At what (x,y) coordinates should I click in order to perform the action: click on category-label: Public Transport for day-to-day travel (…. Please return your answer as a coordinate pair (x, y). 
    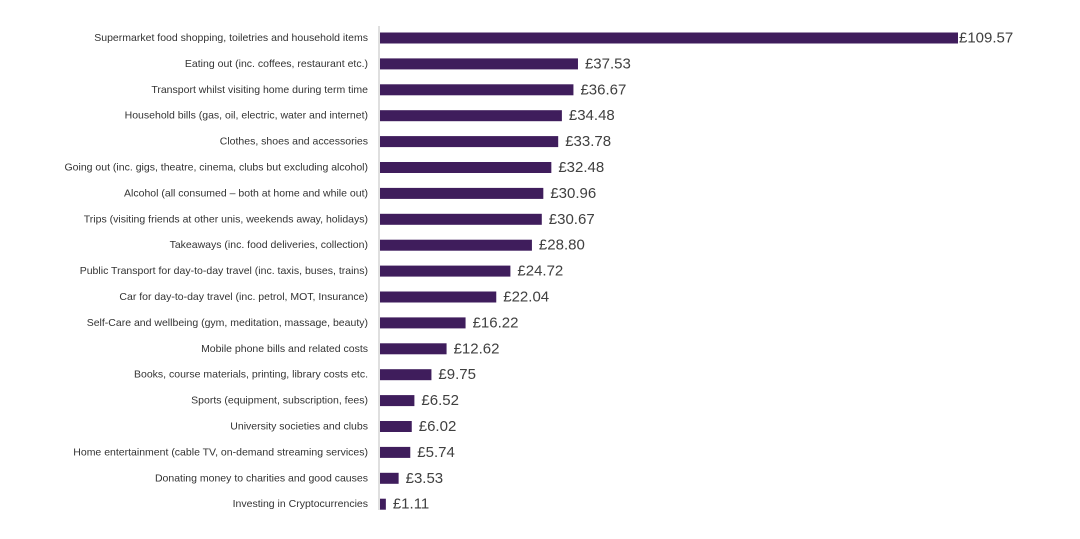
    Looking at the image, I should click on (224, 271).